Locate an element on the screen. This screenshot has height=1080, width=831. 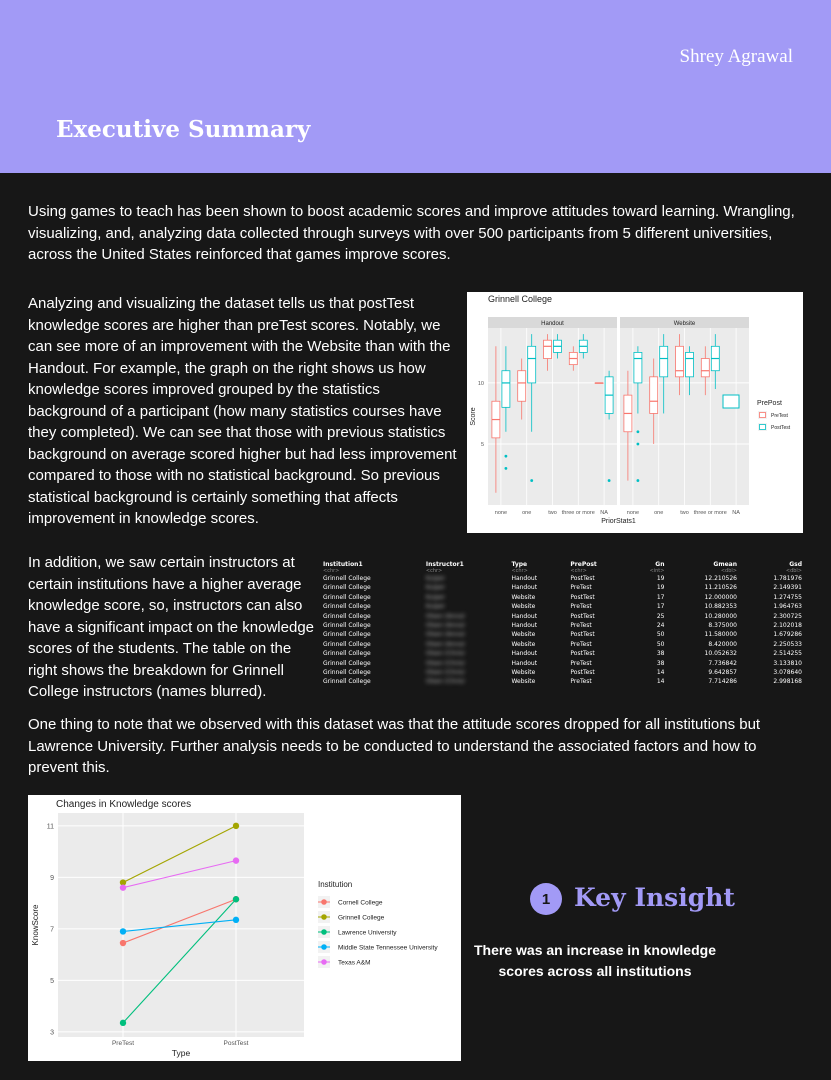
table-column-header: Gn is located at coordinates (660, 564).